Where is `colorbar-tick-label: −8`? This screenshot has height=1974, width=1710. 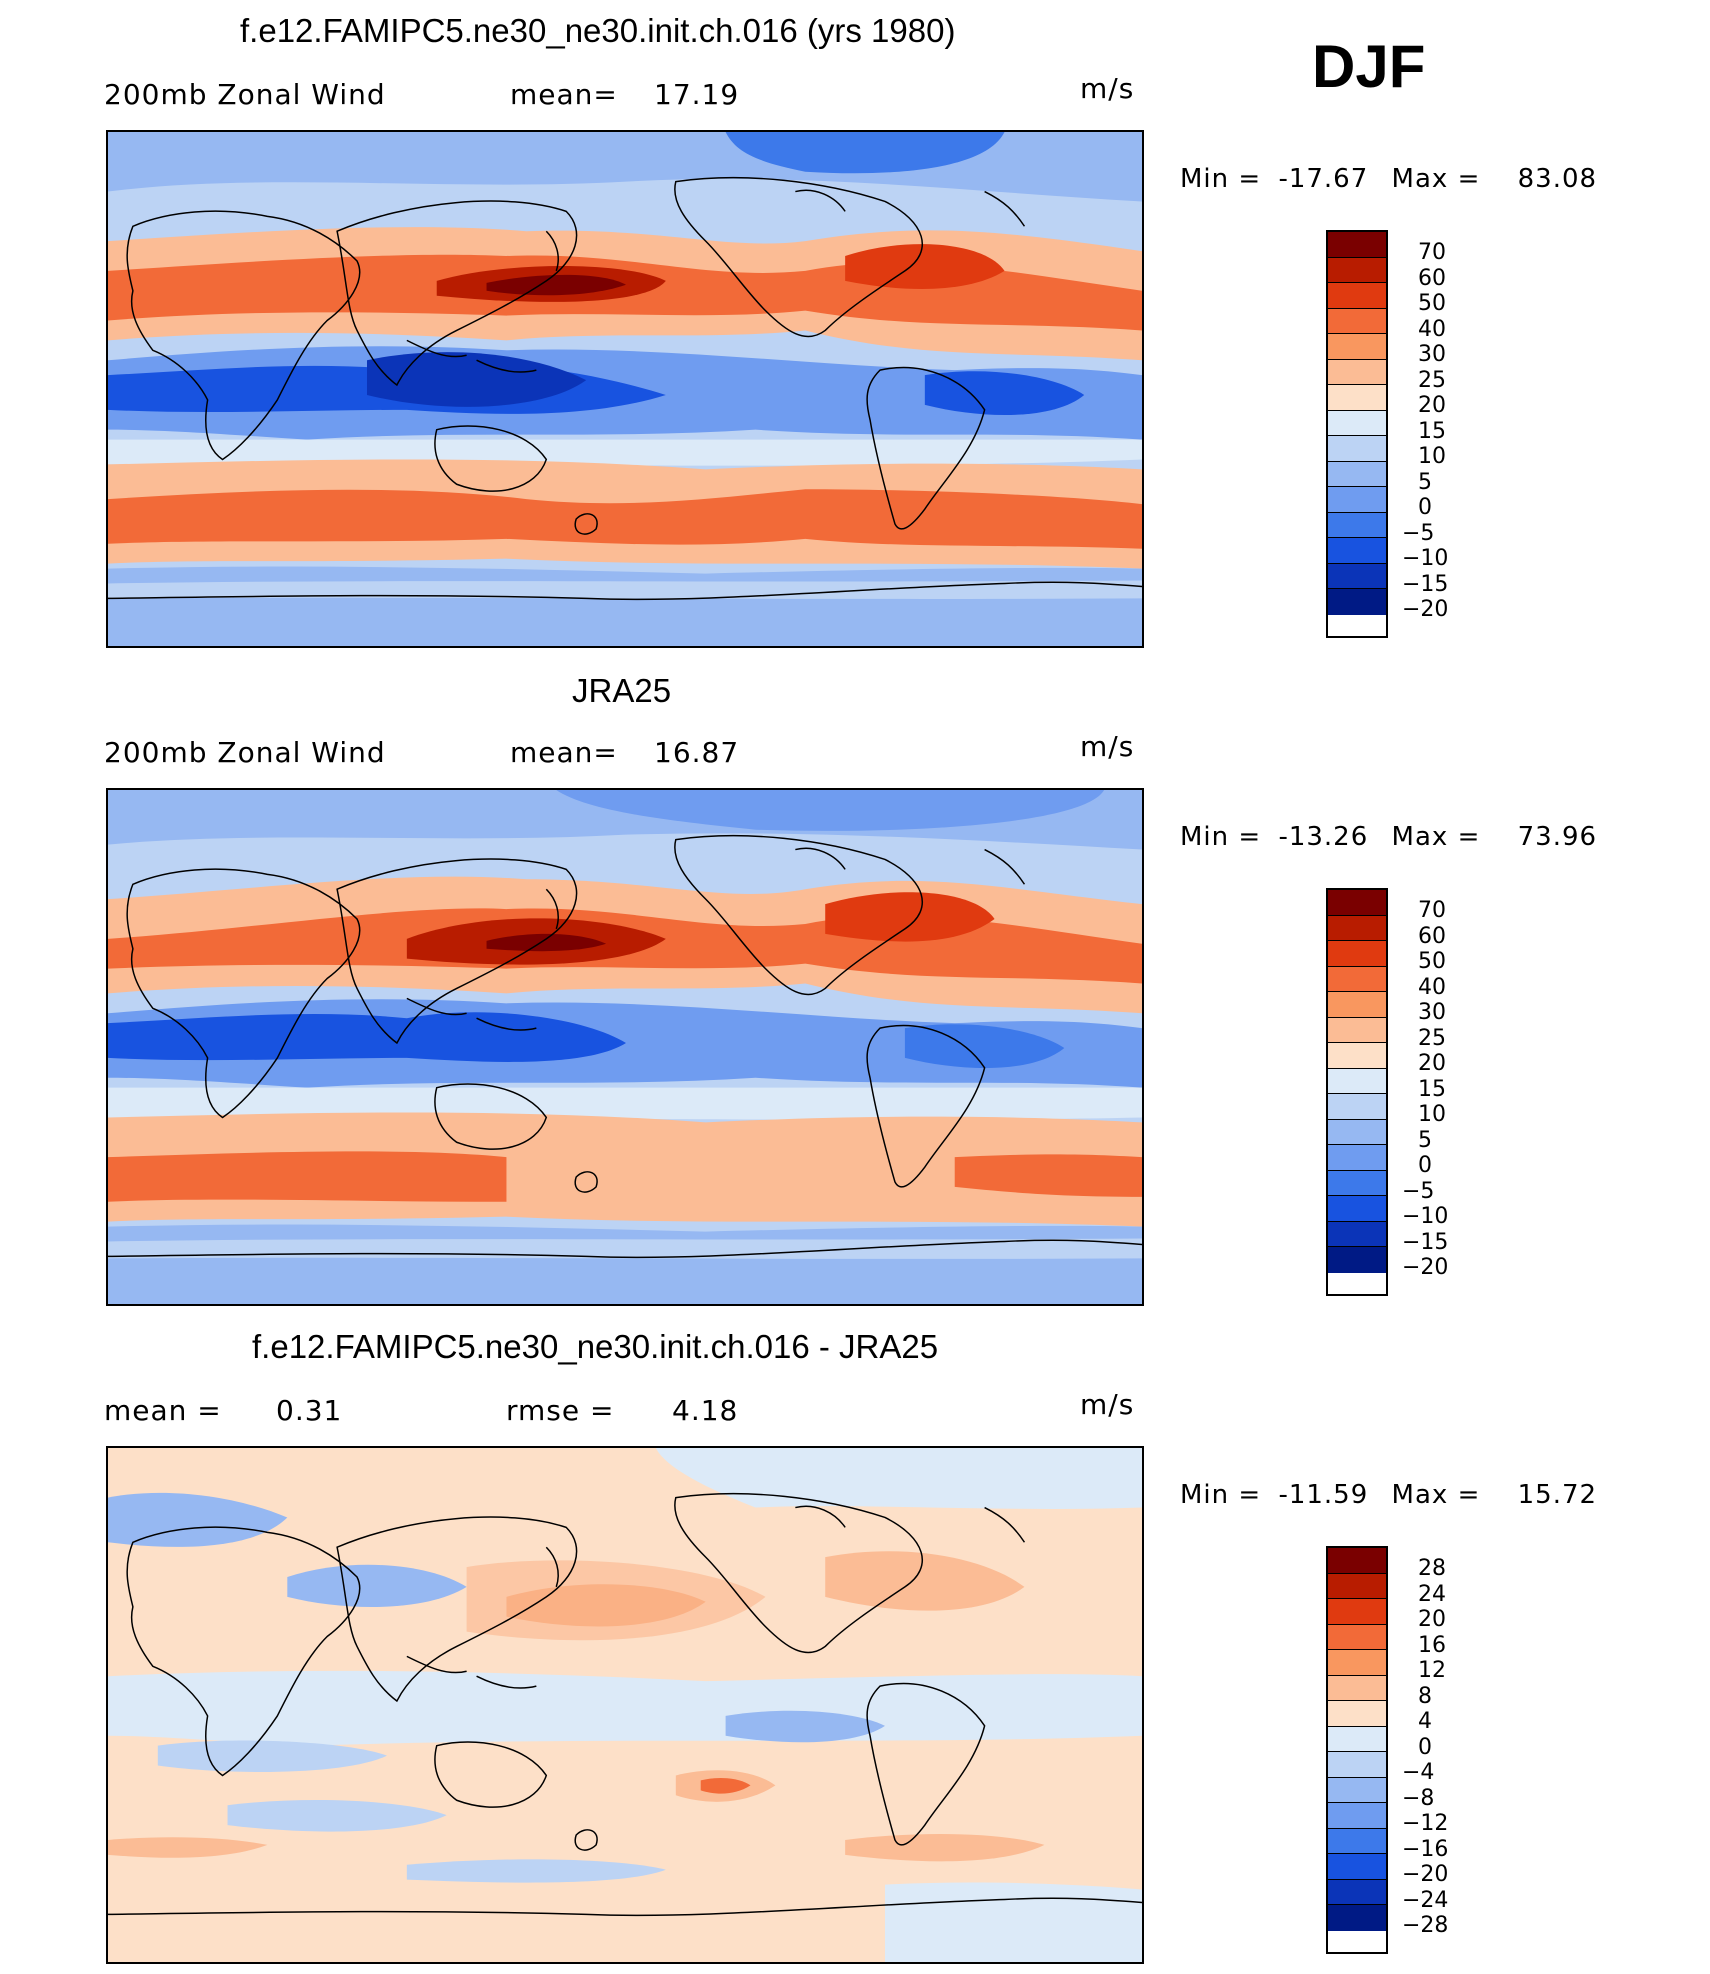
colorbar-tick-label: −8 is located at coordinates (1418, 1798).